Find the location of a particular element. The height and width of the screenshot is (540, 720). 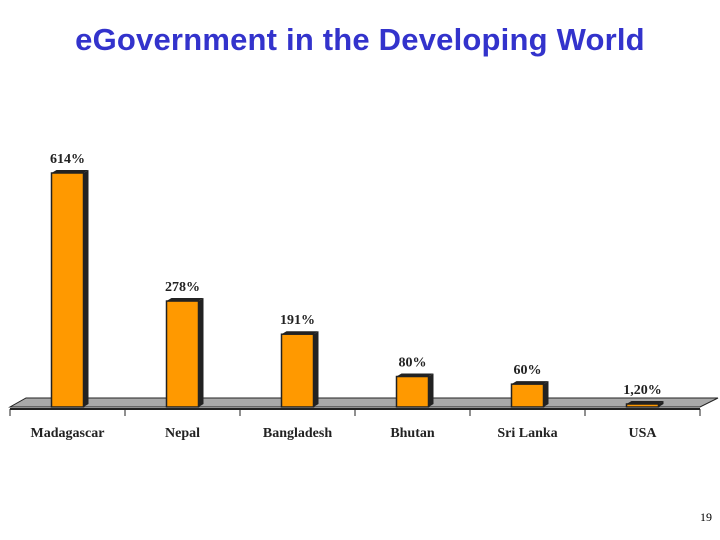

x-tick-label: Bangladesh is located at coordinates (297, 433).